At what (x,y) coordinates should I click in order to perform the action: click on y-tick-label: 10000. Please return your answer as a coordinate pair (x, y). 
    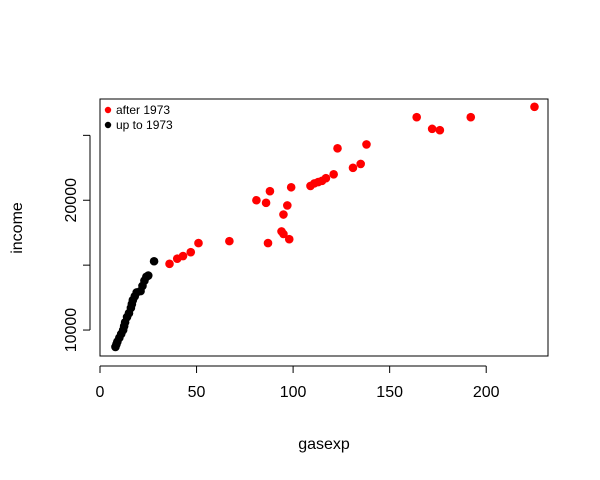
    Looking at the image, I should click on (71, 330).